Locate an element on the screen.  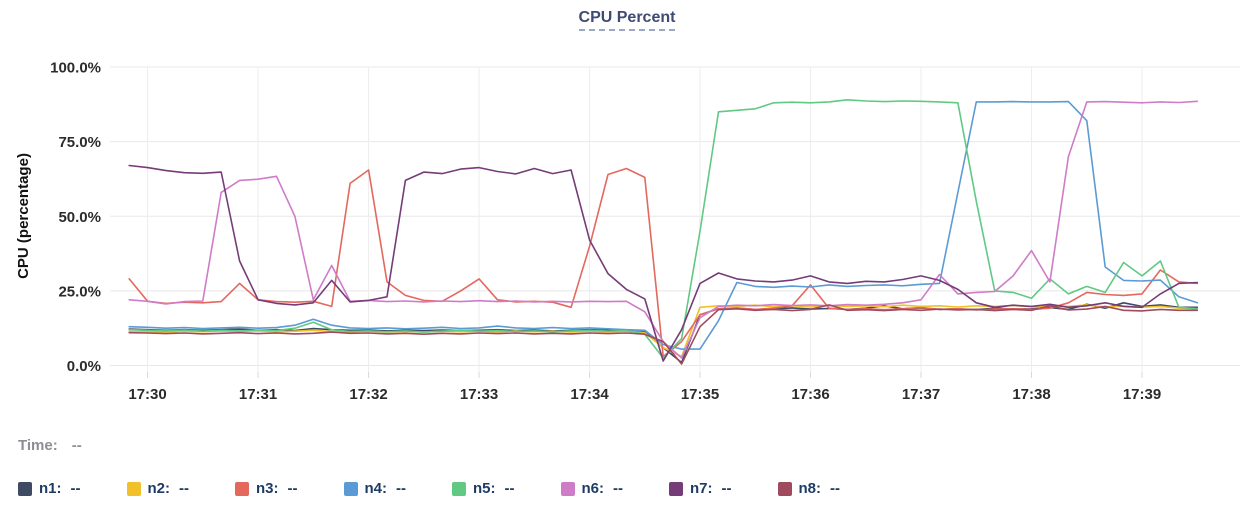
legend-label: n7: is located at coordinates (701, 488).